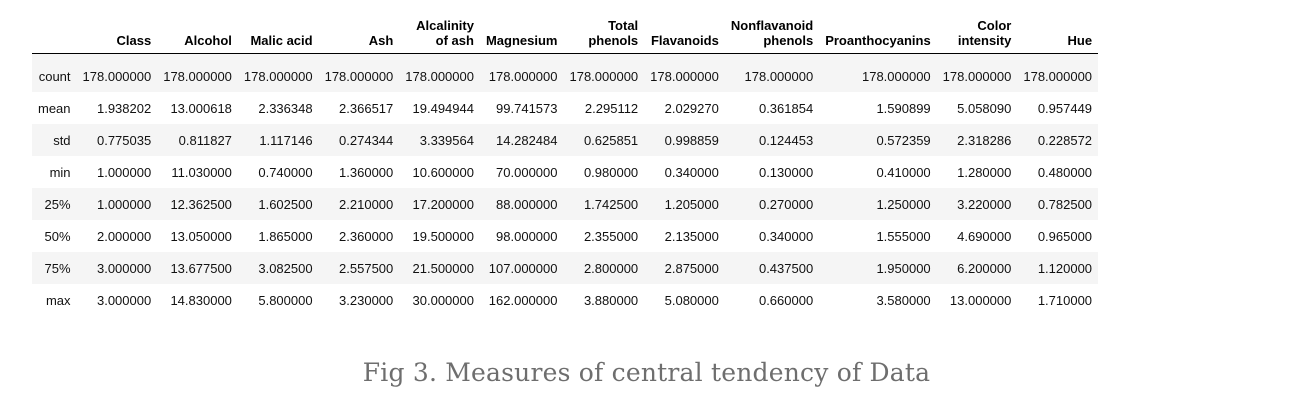 Image resolution: width=1293 pixels, height=418 pixels. I want to click on column-header-alcalinity-of-ash: Alcalinity of ash, so click(439, 32).